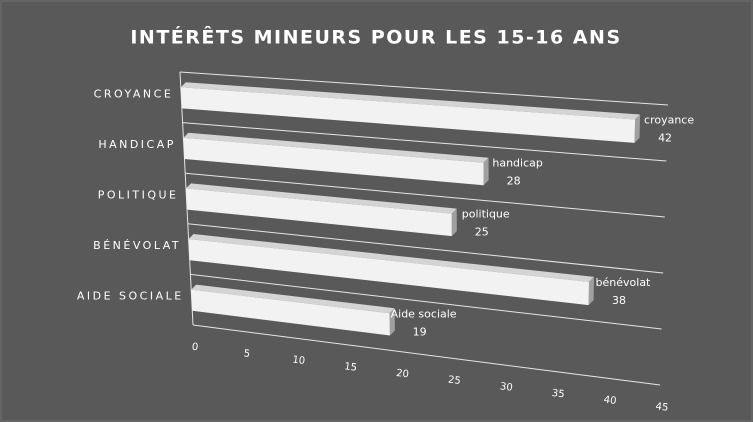 The image size is (753, 422). Describe the element at coordinates (420, 331) in the screenshot. I see `data-label-value: 19` at that location.